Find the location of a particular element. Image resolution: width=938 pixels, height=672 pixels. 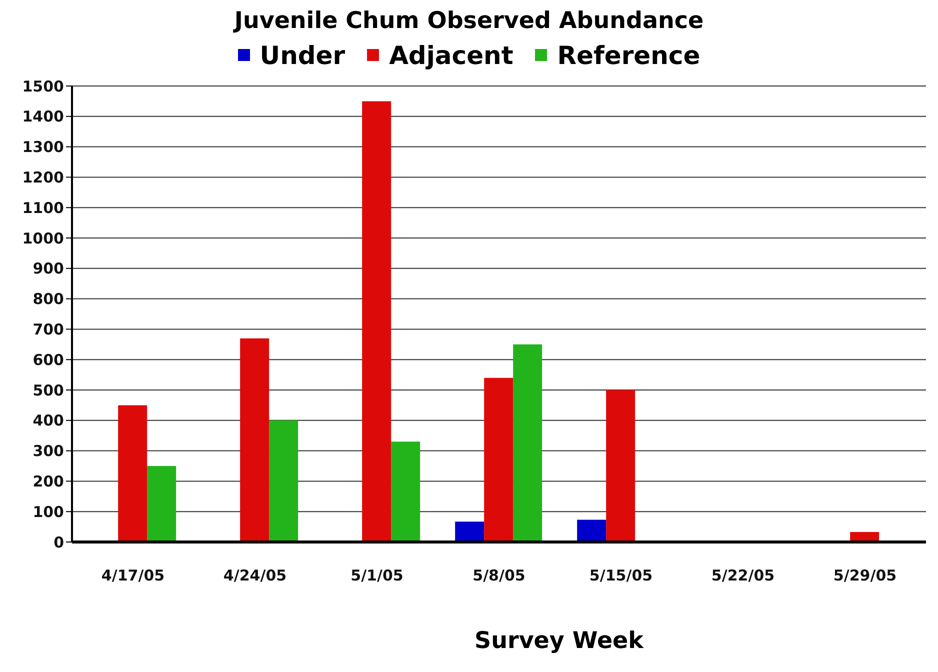

legend-label: Adjacent is located at coordinates (451, 55).